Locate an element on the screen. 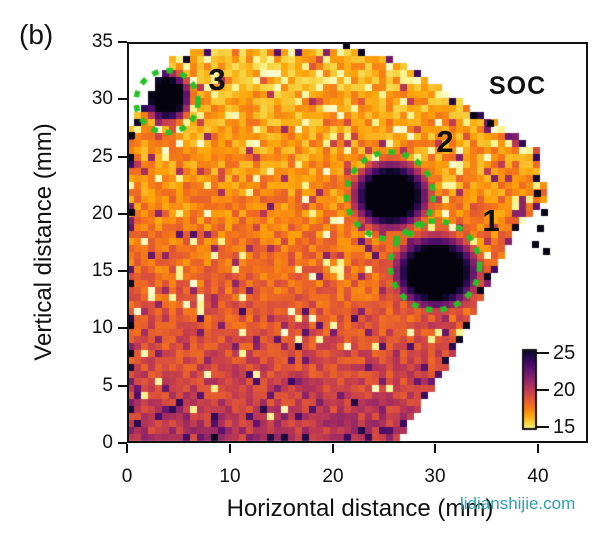 Image resolution: width=604 pixels, height=541 pixels. colorbar-tick-label: 25 is located at coordinates (564, 353).